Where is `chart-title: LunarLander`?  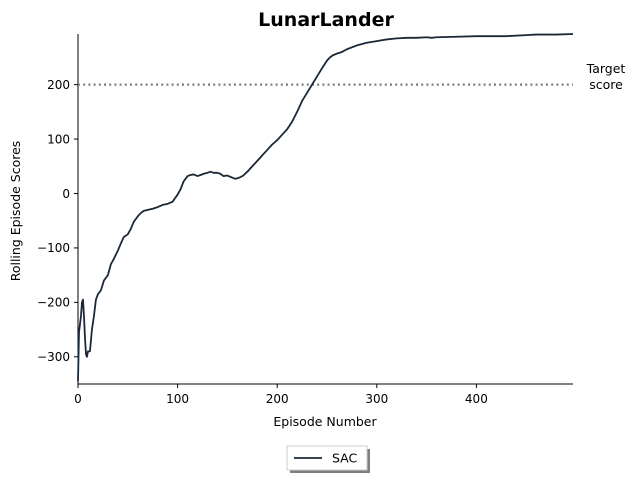
chart-title: LunarLander is located at coordinates (326, 20).